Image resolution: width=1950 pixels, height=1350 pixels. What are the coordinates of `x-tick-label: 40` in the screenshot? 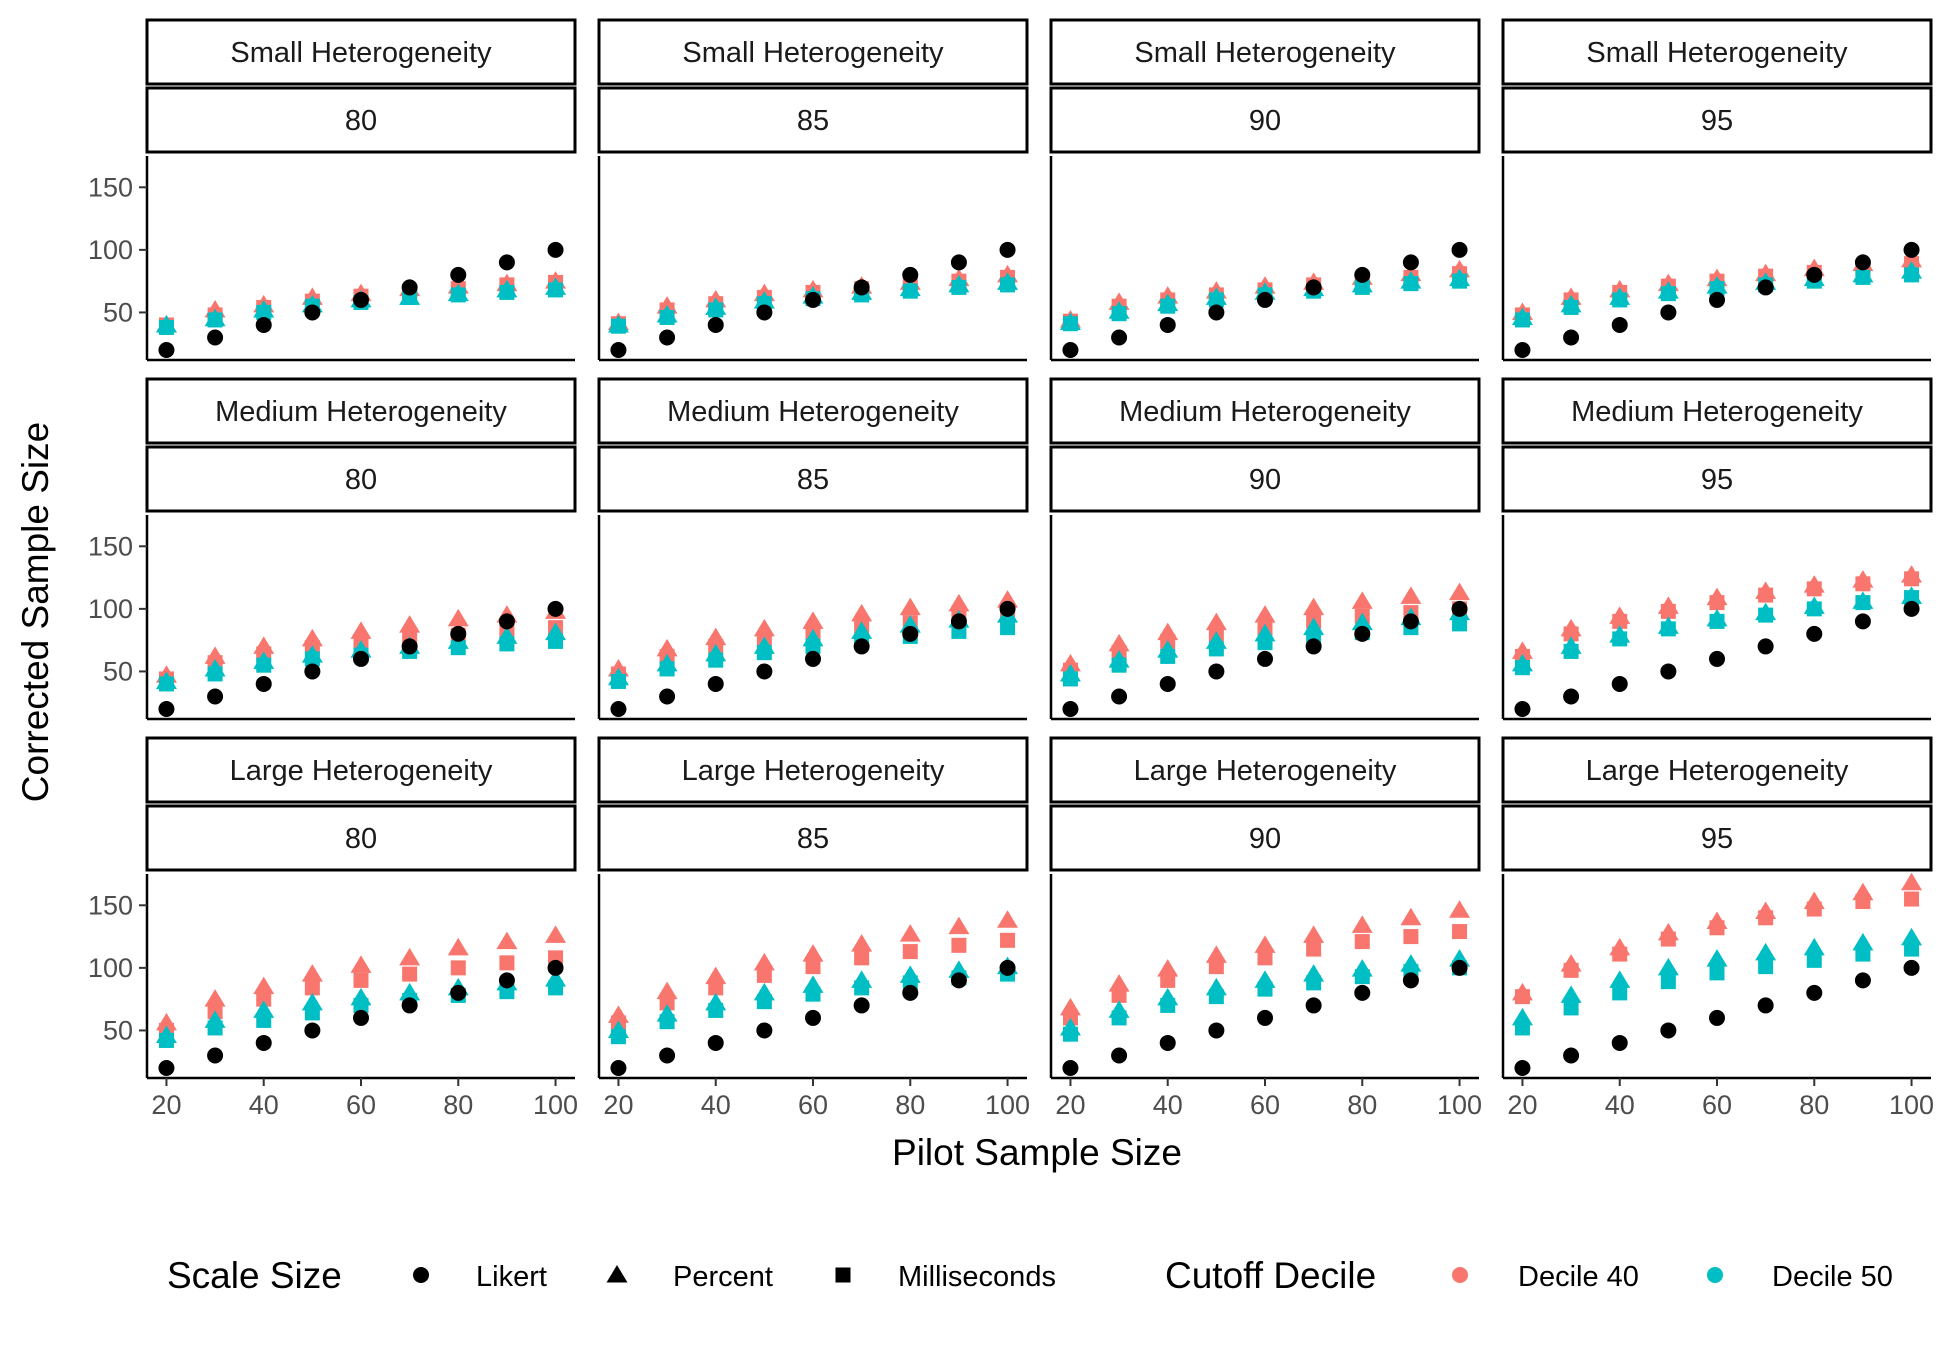 It's located at (716, 1105).